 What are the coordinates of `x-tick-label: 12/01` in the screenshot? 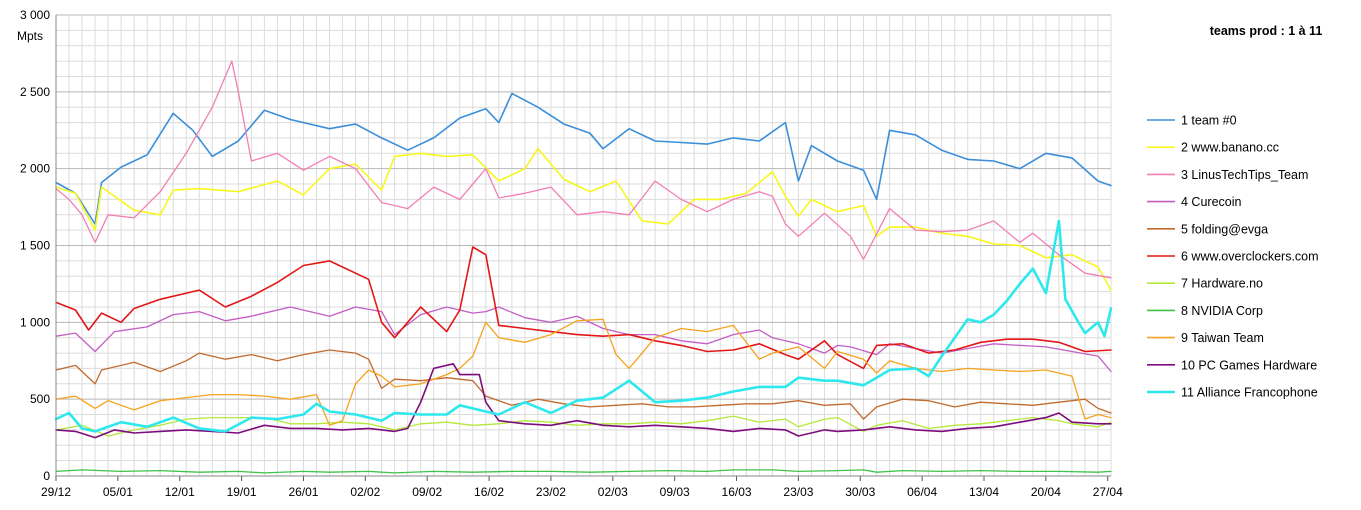 It's located at (180, 492).